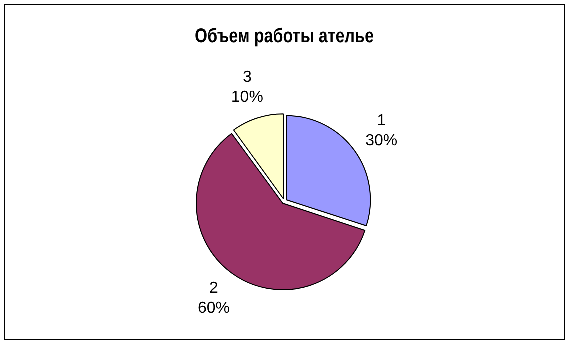 The width and height of the screenshot is (569, 344). What do you see at coordinates (284, 35) in the screenshot?
I see `chart-title: Объем работы ателье` at bounding box center [284, 35].